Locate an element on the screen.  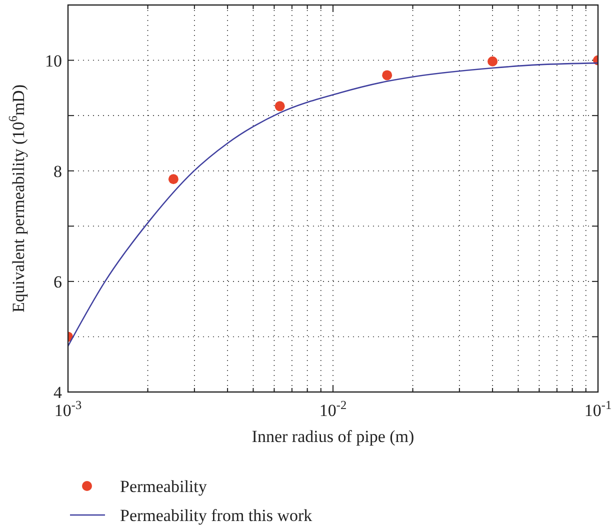
x-tick-label: 10$^{-1}$ is located at coordinates (598, 409).